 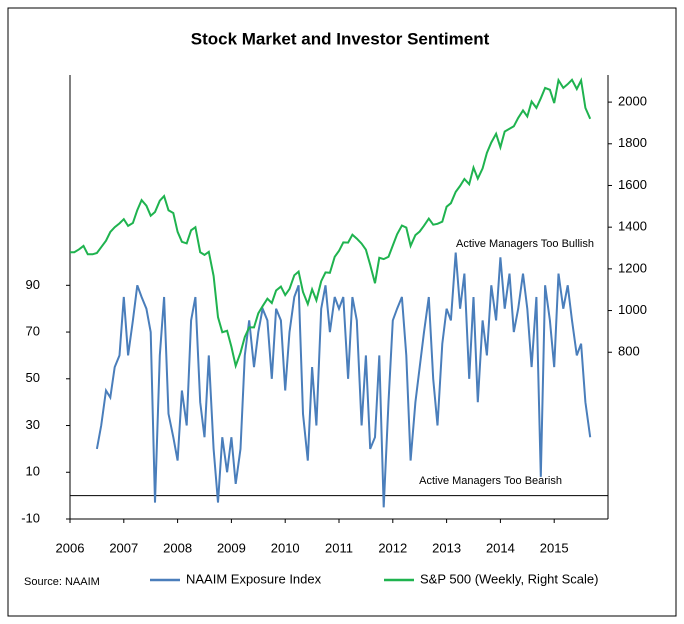 I want to click on y2-tick-label: 1000, so click(x=632, y=309).